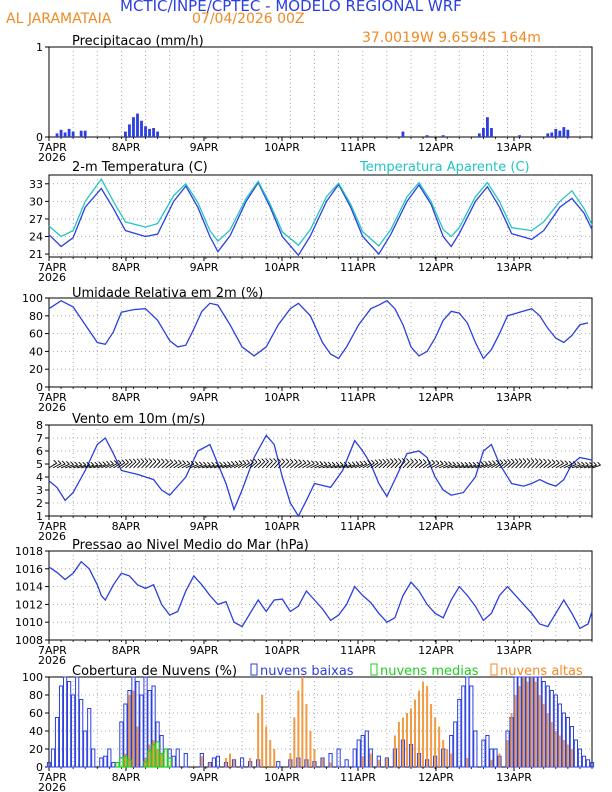 The height and width of the screenshot is (792, 612). Describe the element at coordinates (126, 526) in the screenshot. I see `x-tick-label: 8APR` at that location.